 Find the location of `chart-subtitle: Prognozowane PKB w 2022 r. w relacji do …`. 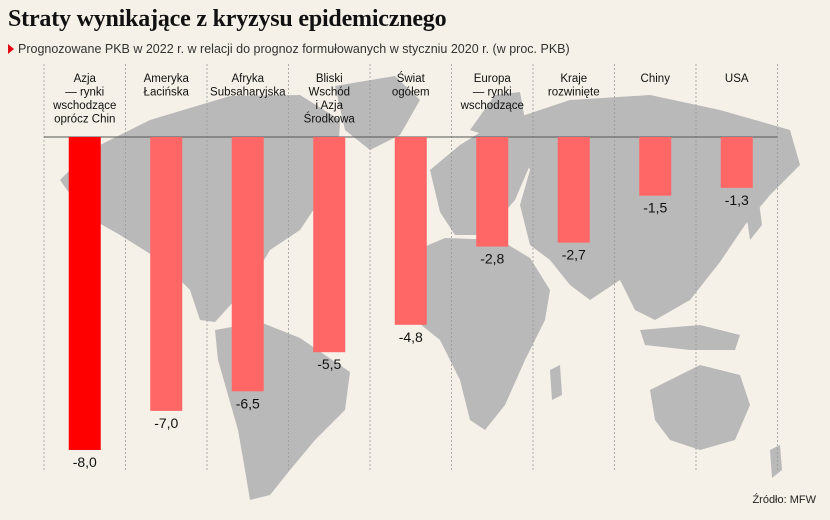

chart-subtitle: Prognozowane PKB w 2022 r. w relacji do … is located at coordinates (294, 49).